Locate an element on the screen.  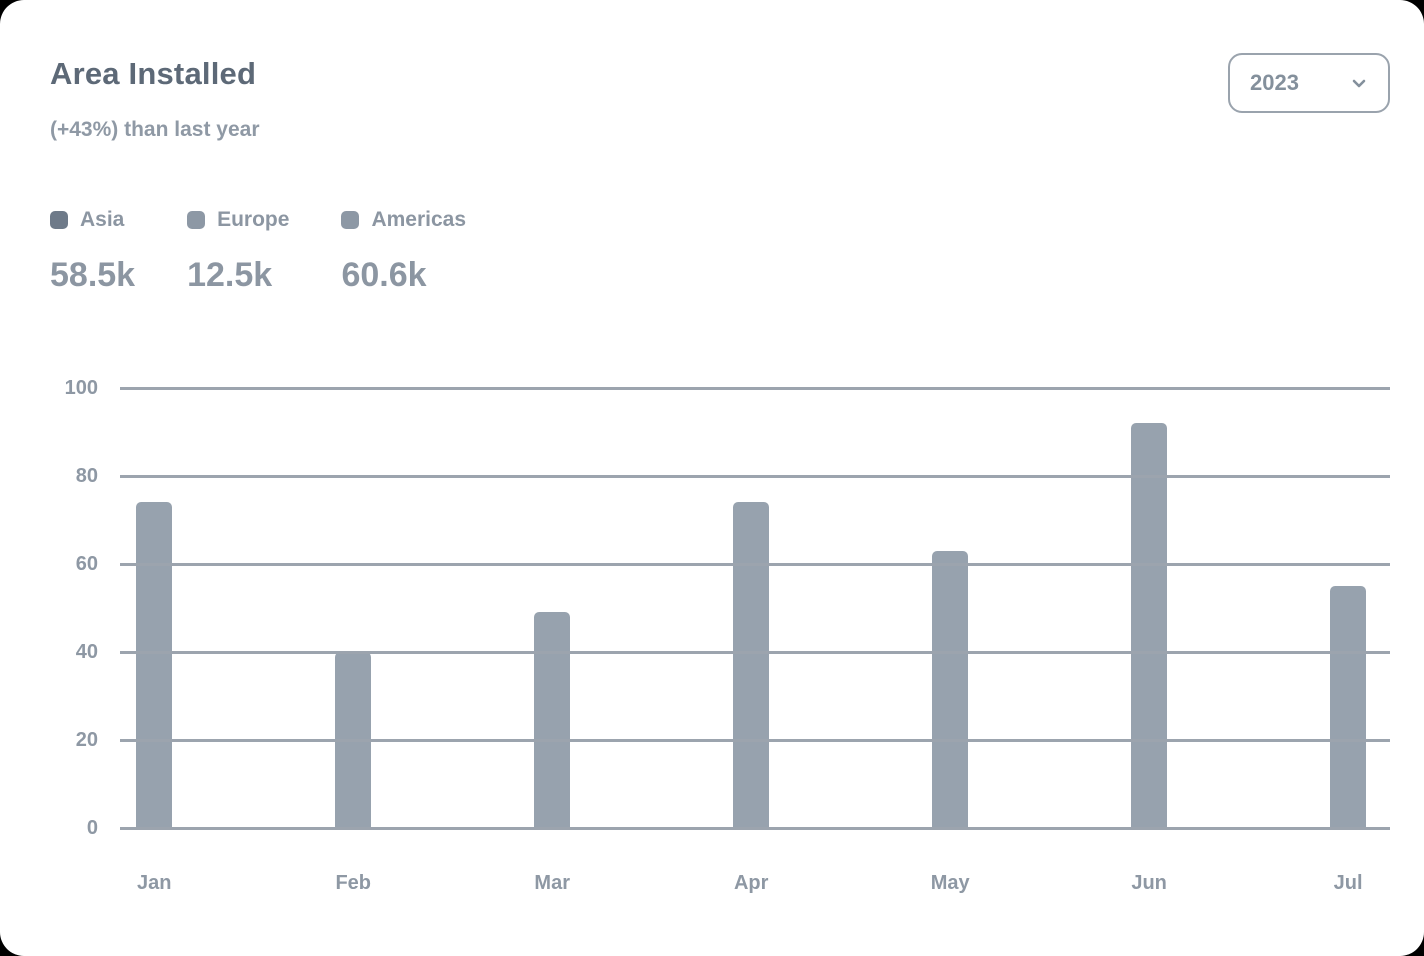
legend-label: Europe is located at coordinates (253, 219).